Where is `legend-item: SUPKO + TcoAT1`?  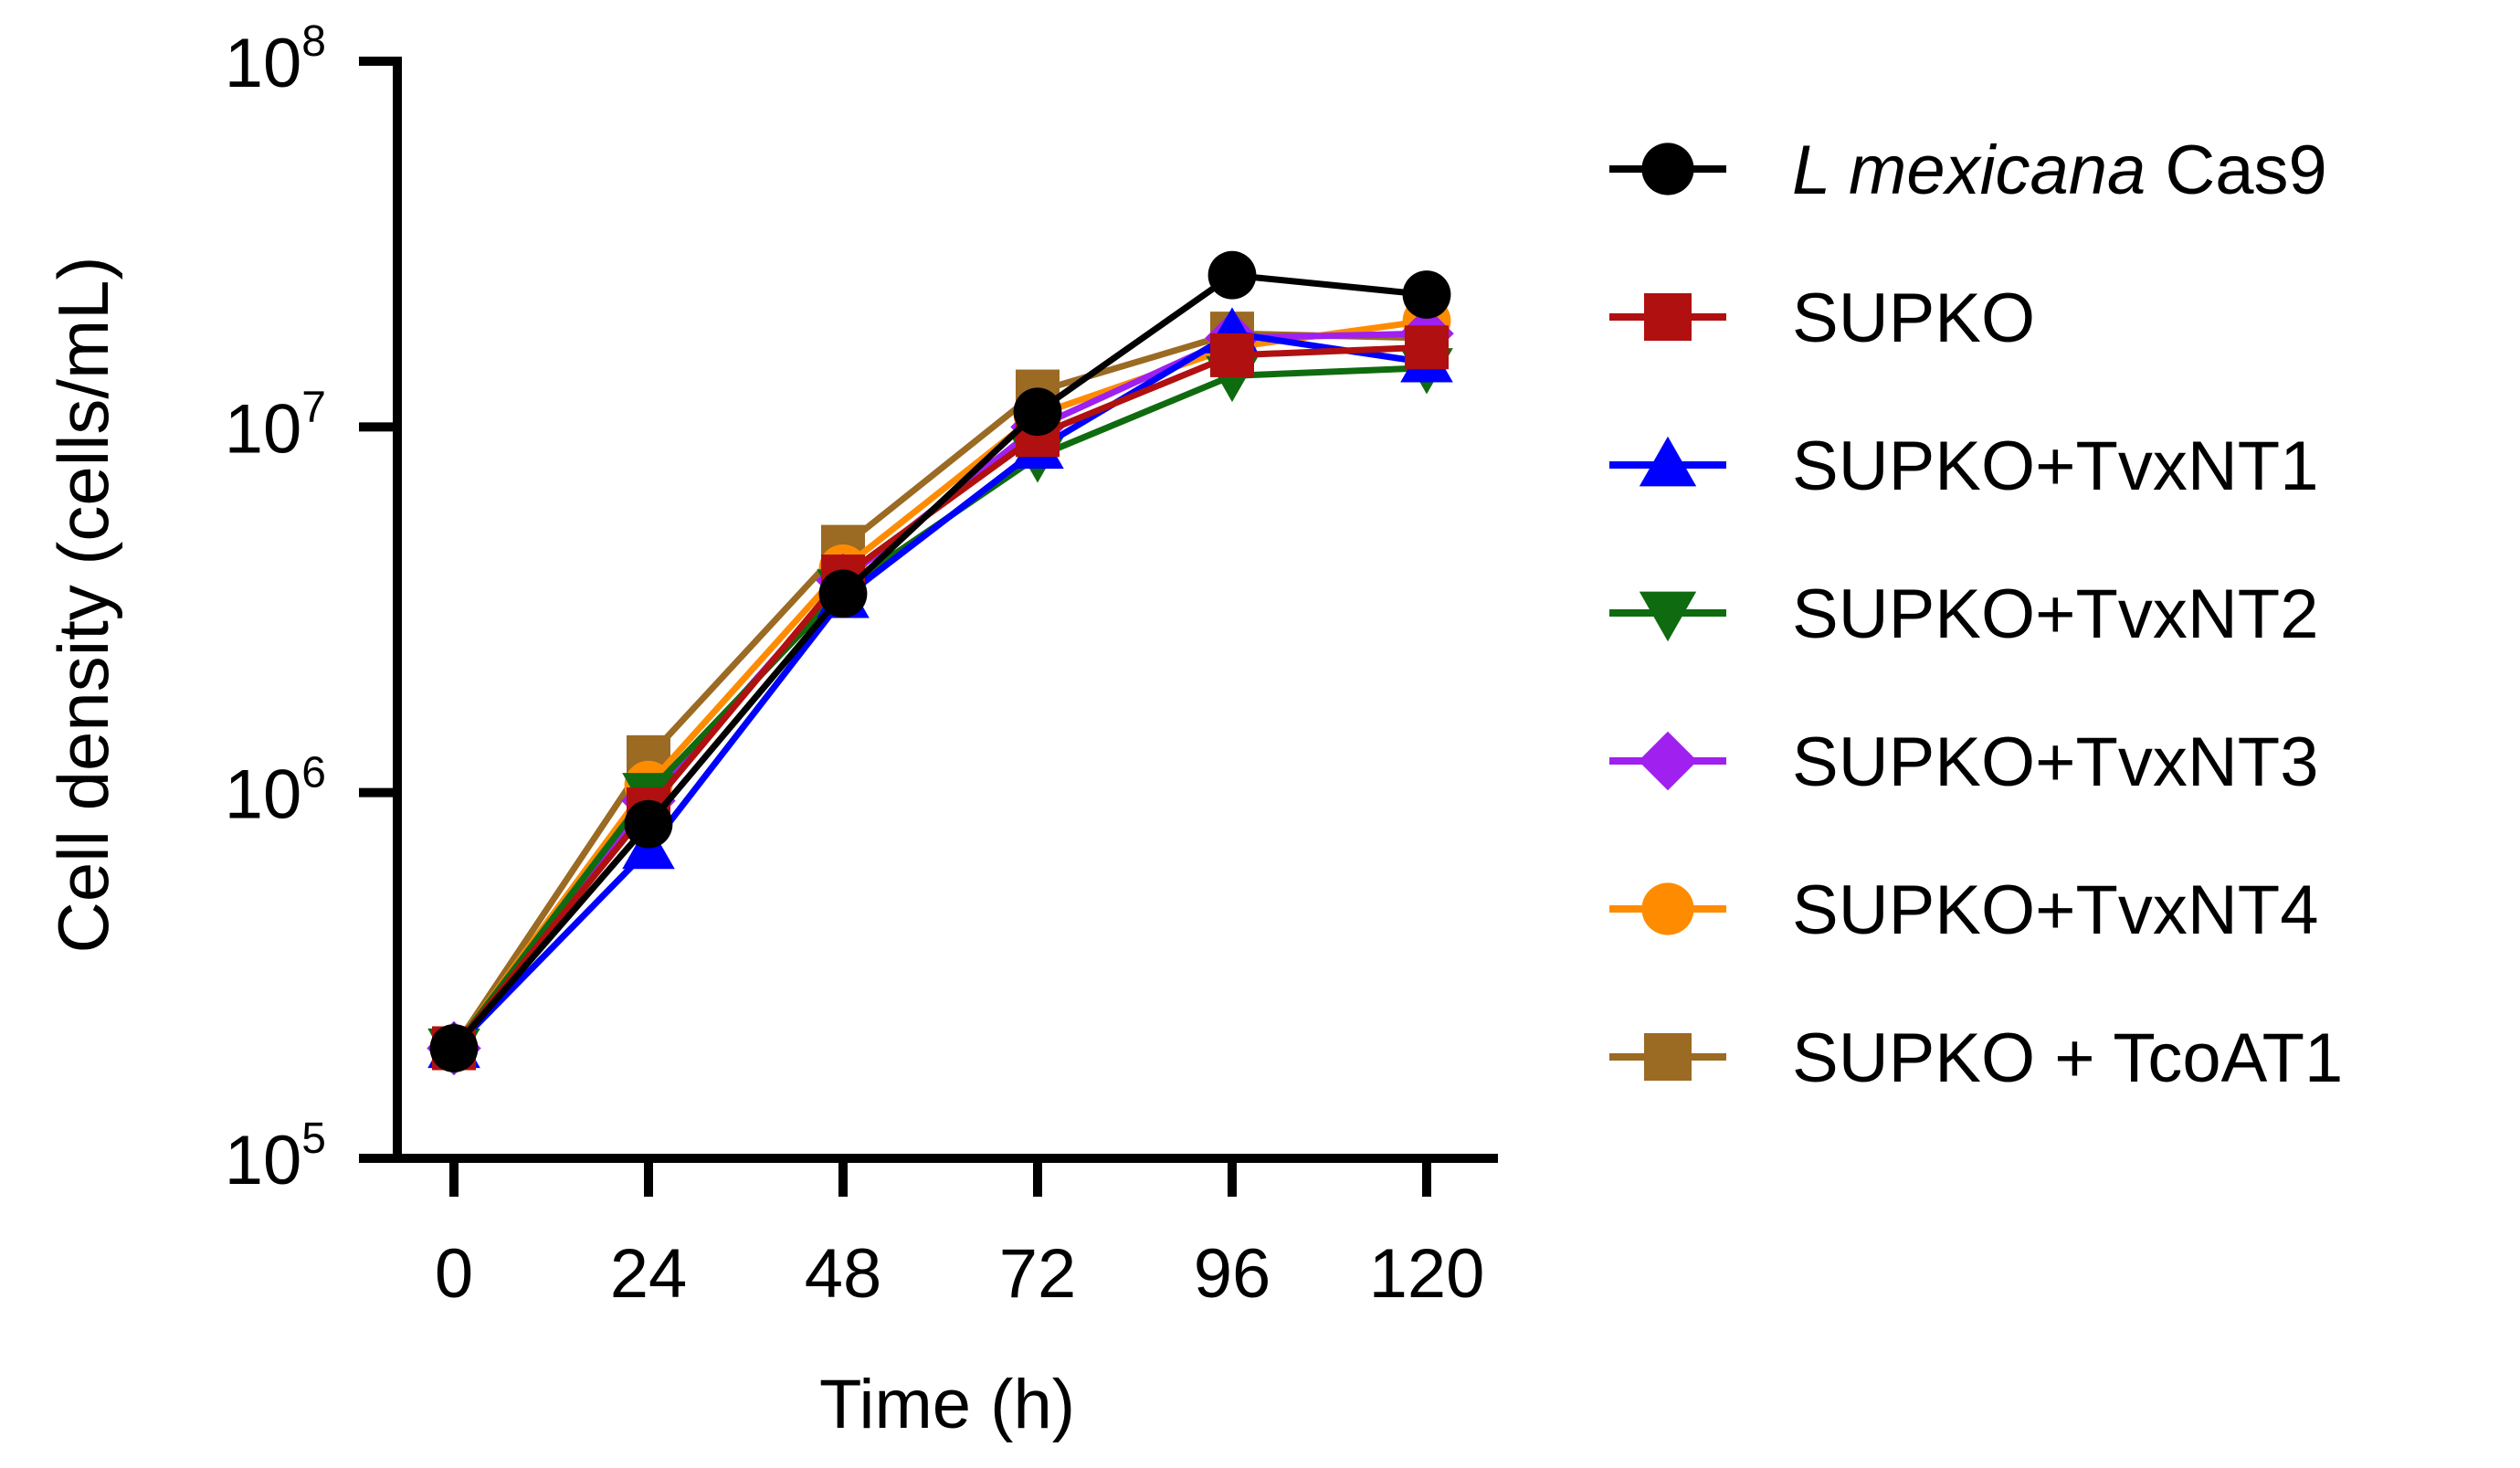
legend-item: SUPKO + TcoAT1 is located at coordinates (1976, 1058).